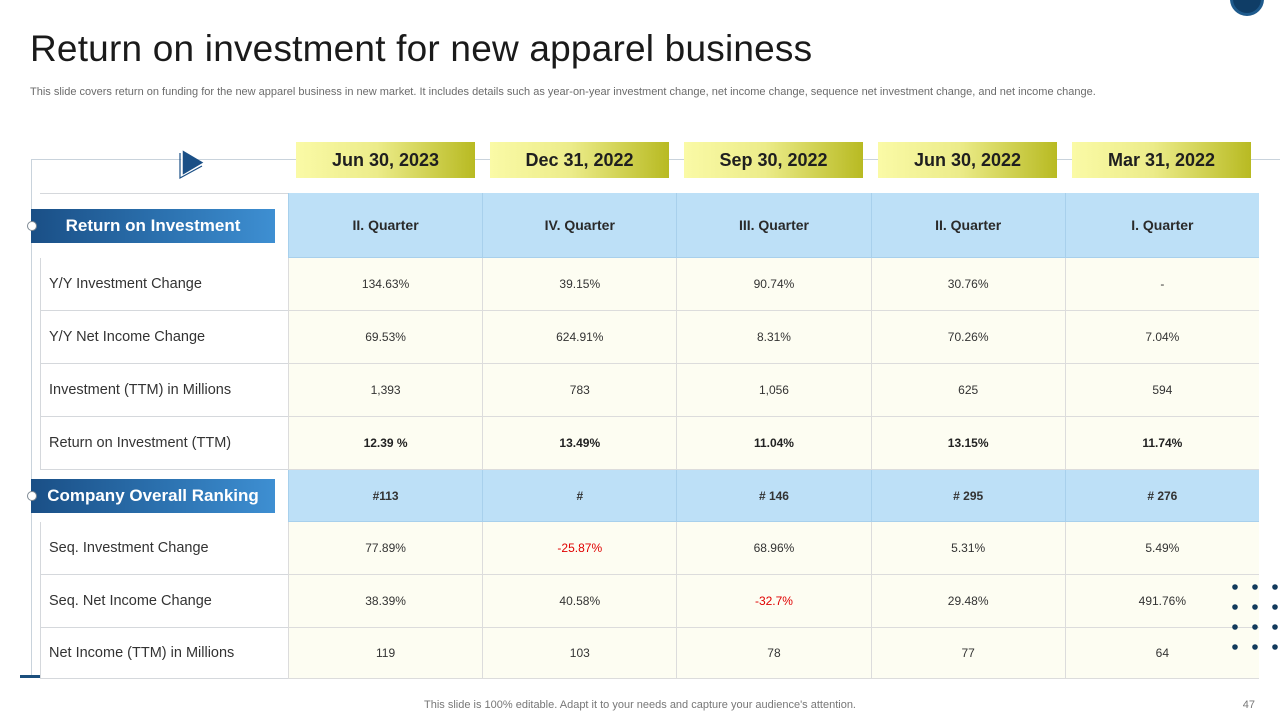 This screenshot has width=1280, height=720. I want to click on table-cell: 13.49%, so click(579, 443).